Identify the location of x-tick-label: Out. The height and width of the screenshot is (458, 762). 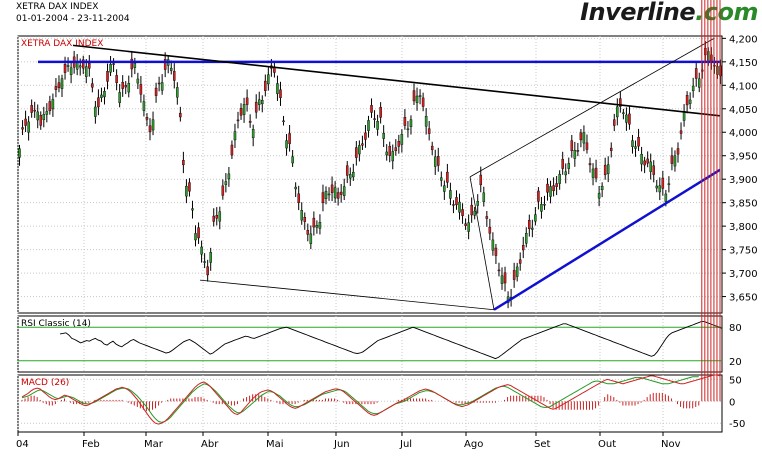
(607, 444).